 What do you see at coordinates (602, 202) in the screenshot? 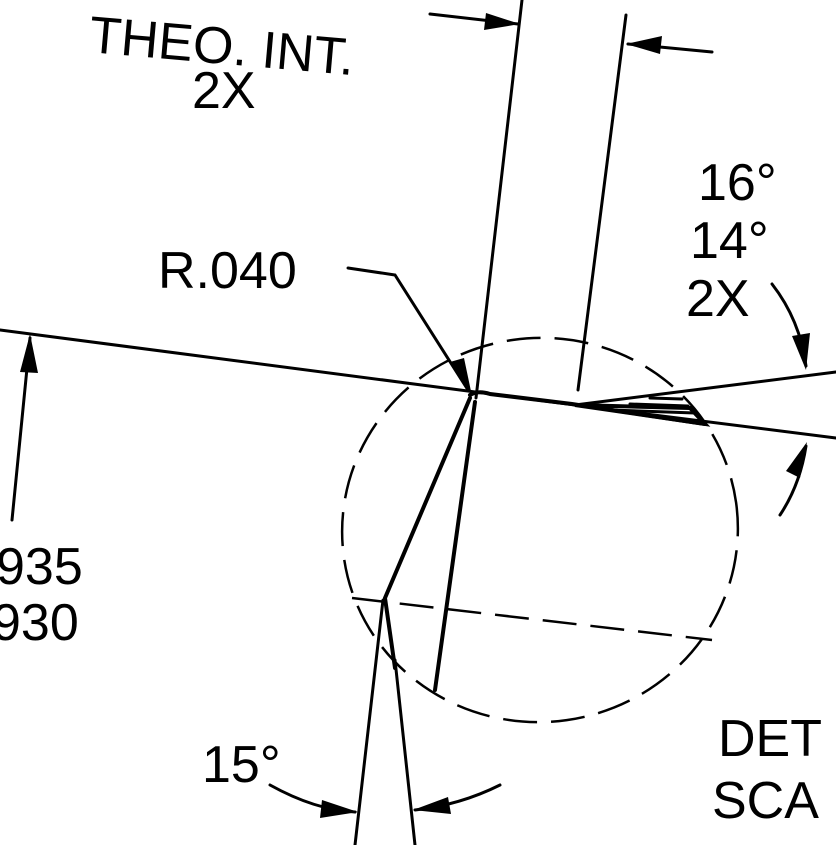
I see `extension-line-right` at bounding box center [602, 202].